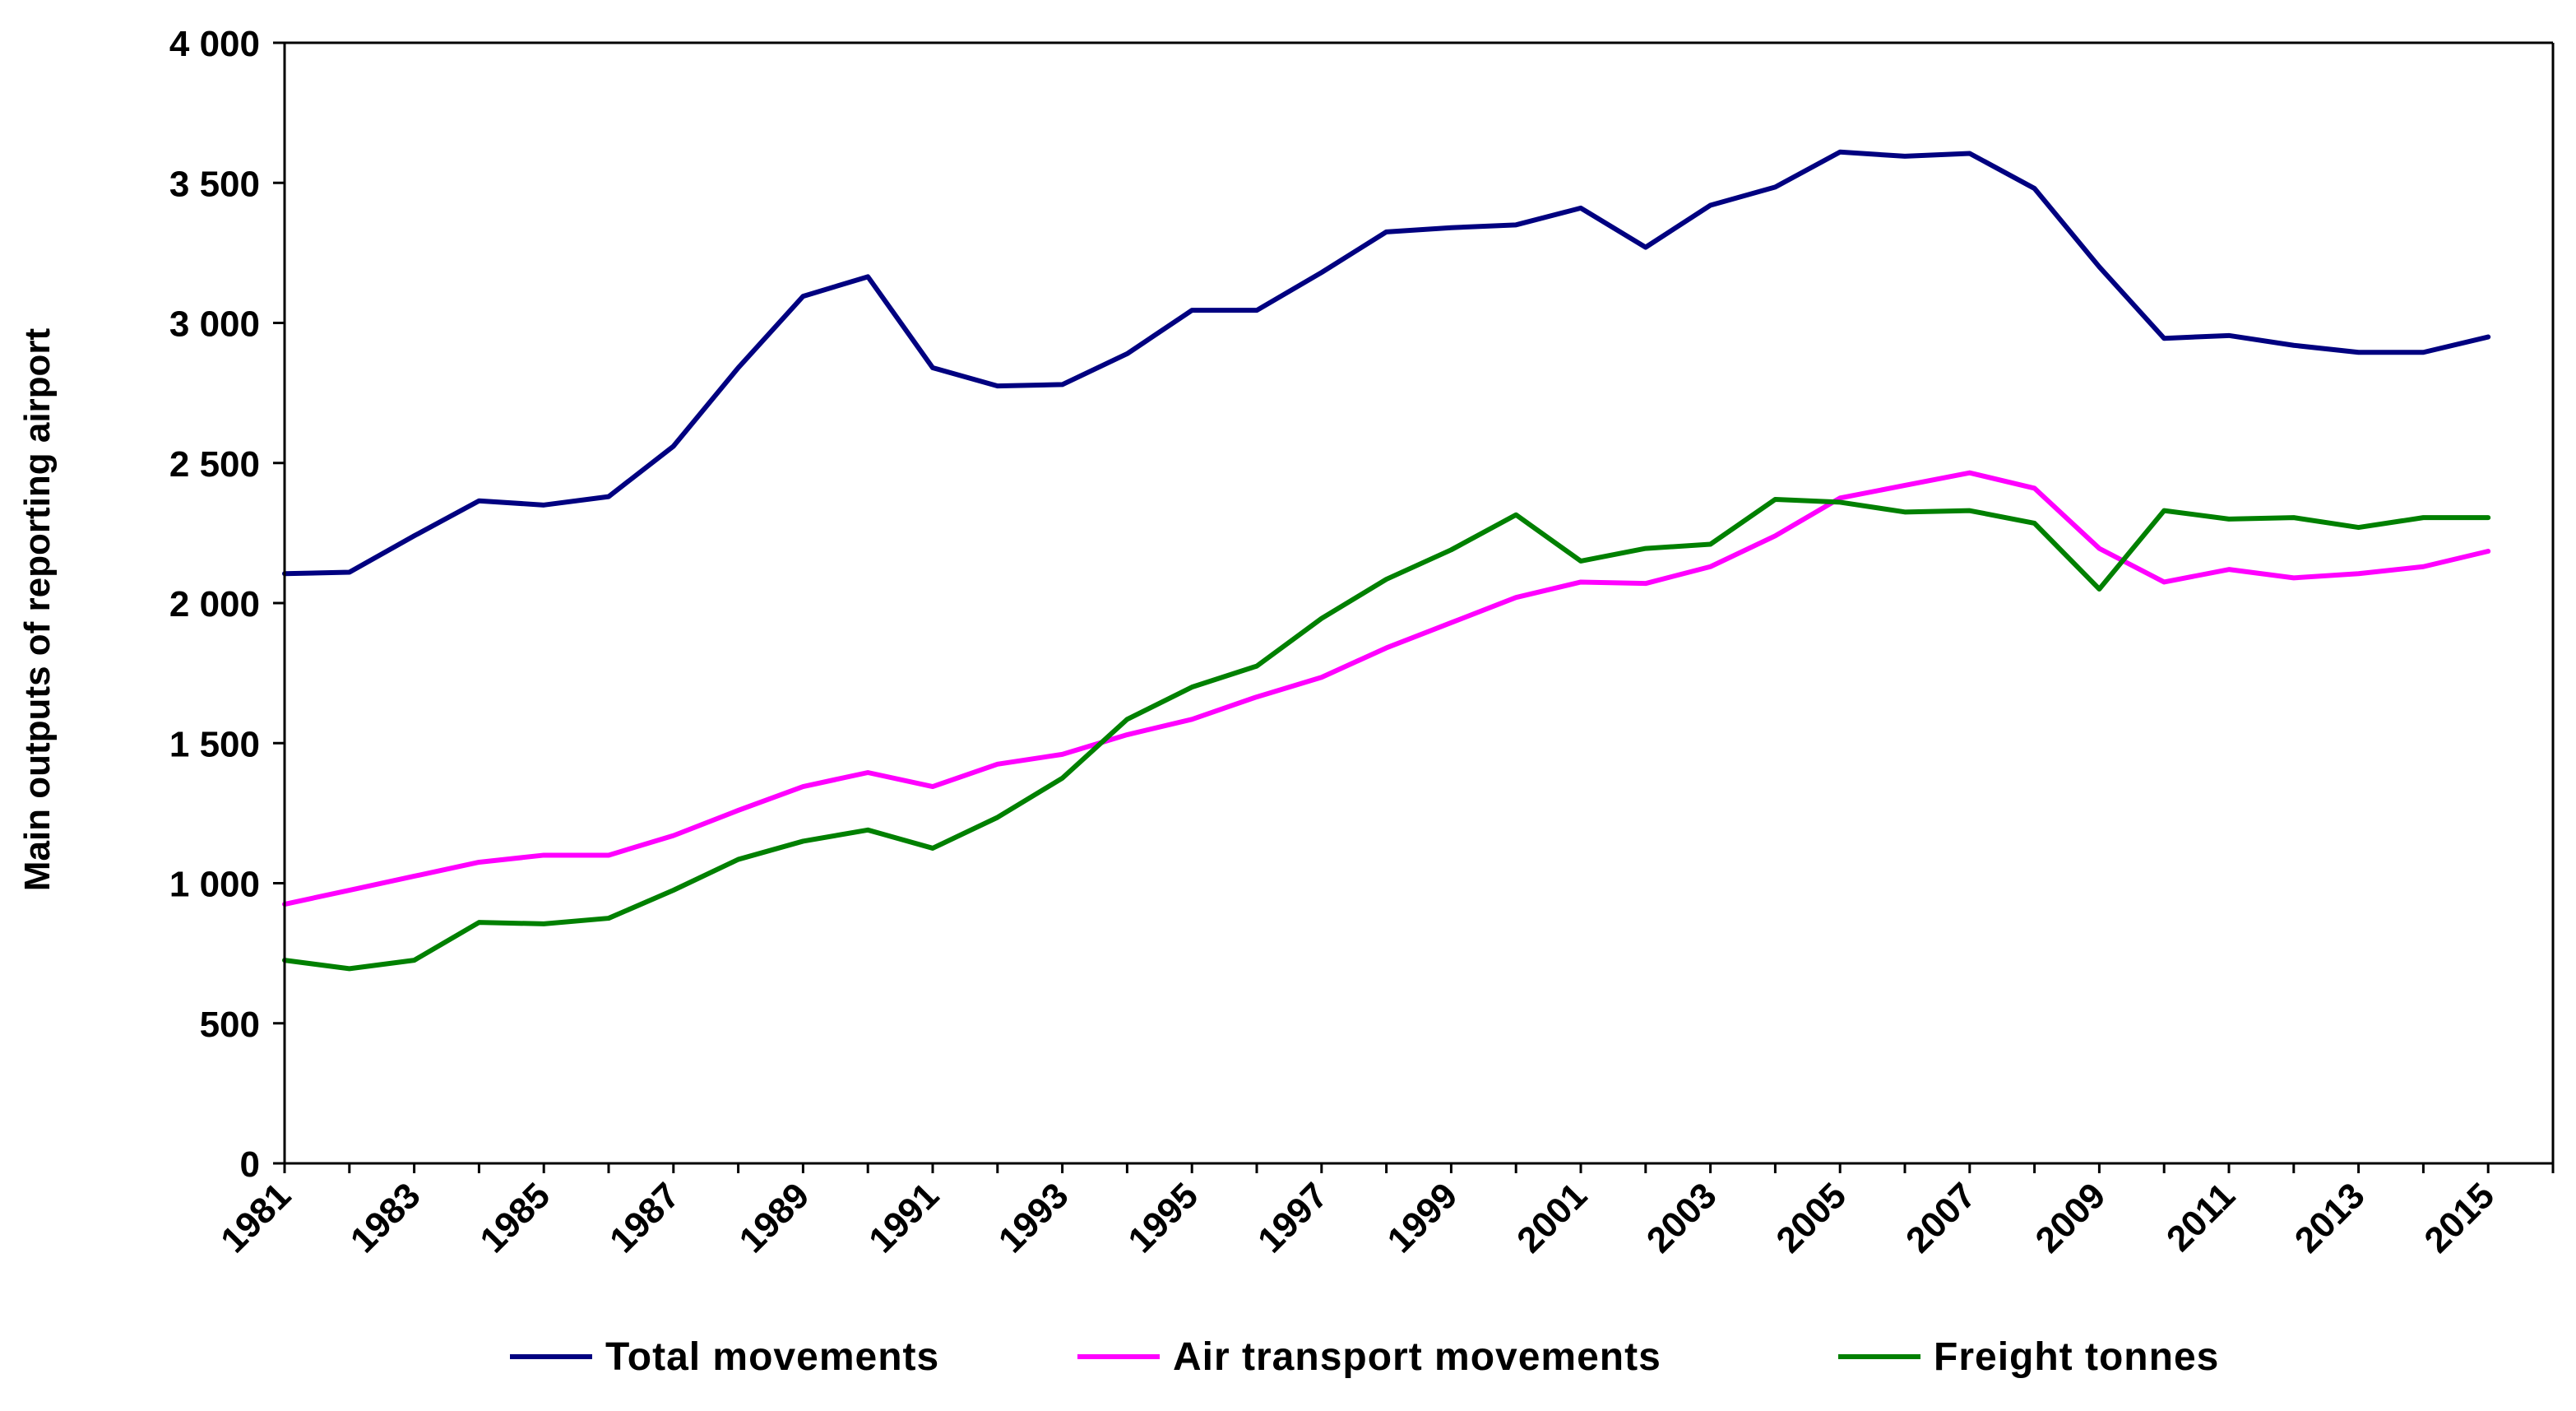  What do you see at coordinates (904, 1217) in the screenshot?
I see `x-tick-label: 1991` at bounding box center [904, 1217].